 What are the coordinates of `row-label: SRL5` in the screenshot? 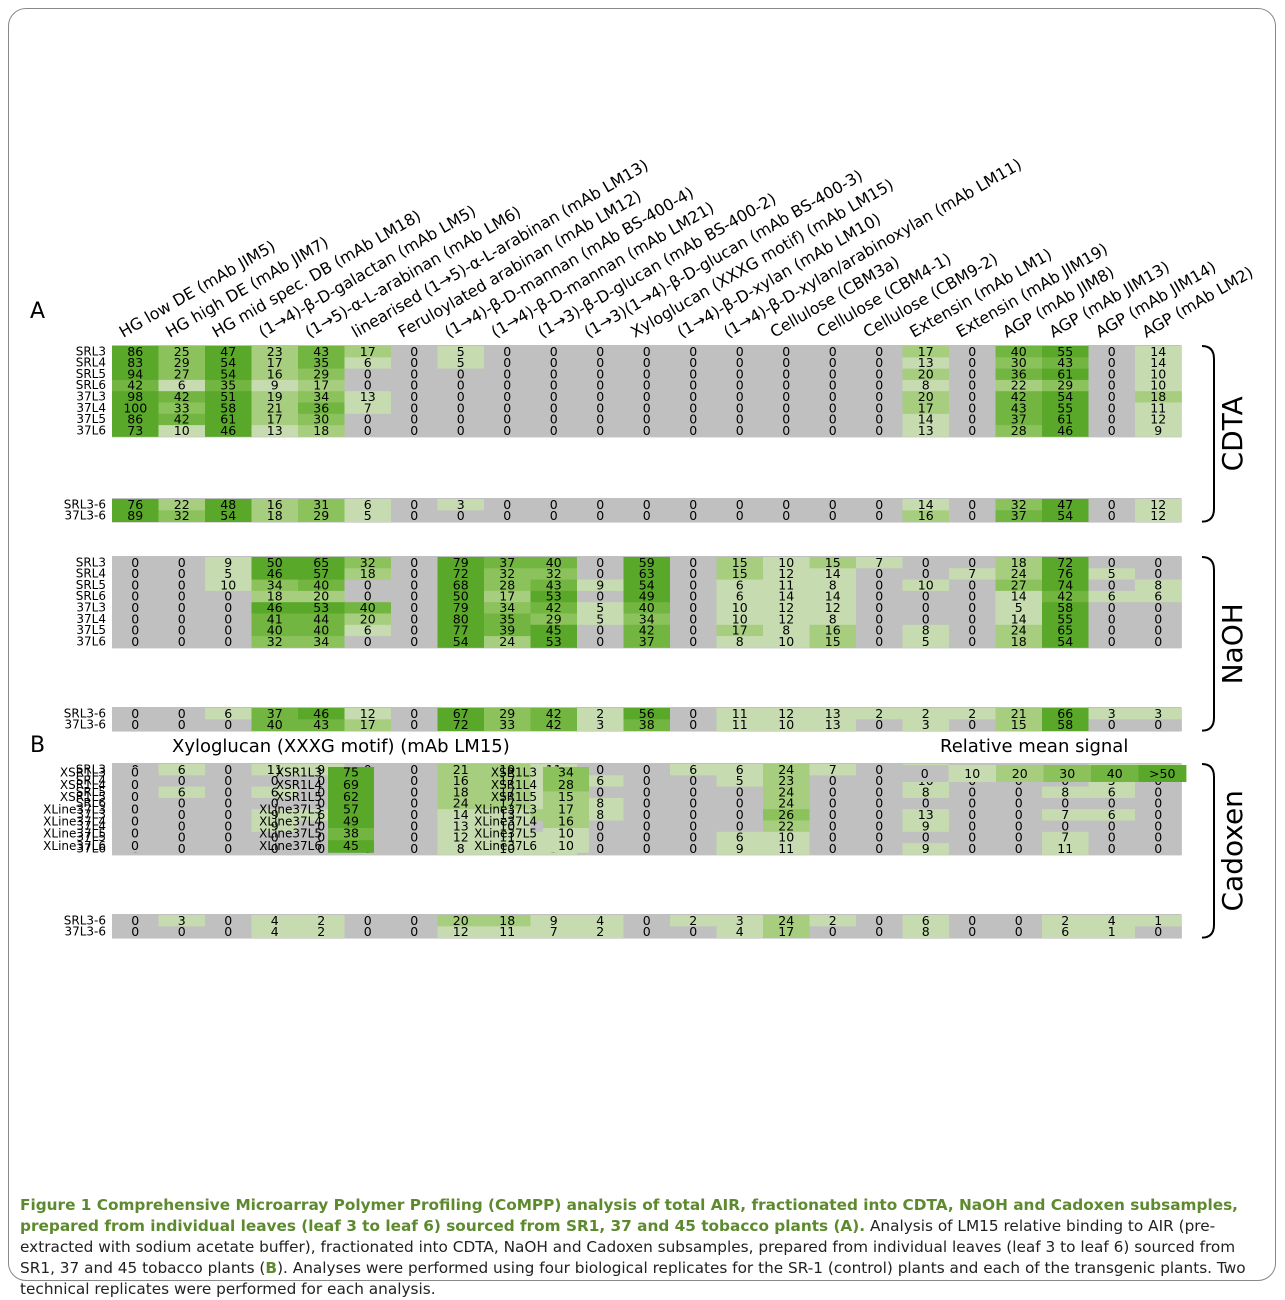 It's located at (91, 585).